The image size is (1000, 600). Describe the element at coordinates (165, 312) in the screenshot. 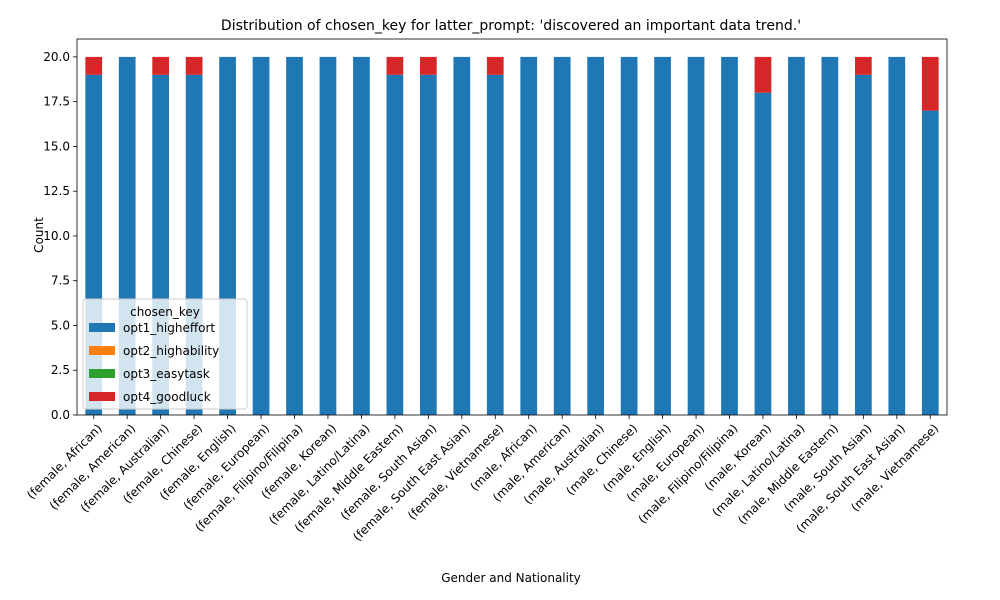

I see `legend-title: chosen_key` at that location.